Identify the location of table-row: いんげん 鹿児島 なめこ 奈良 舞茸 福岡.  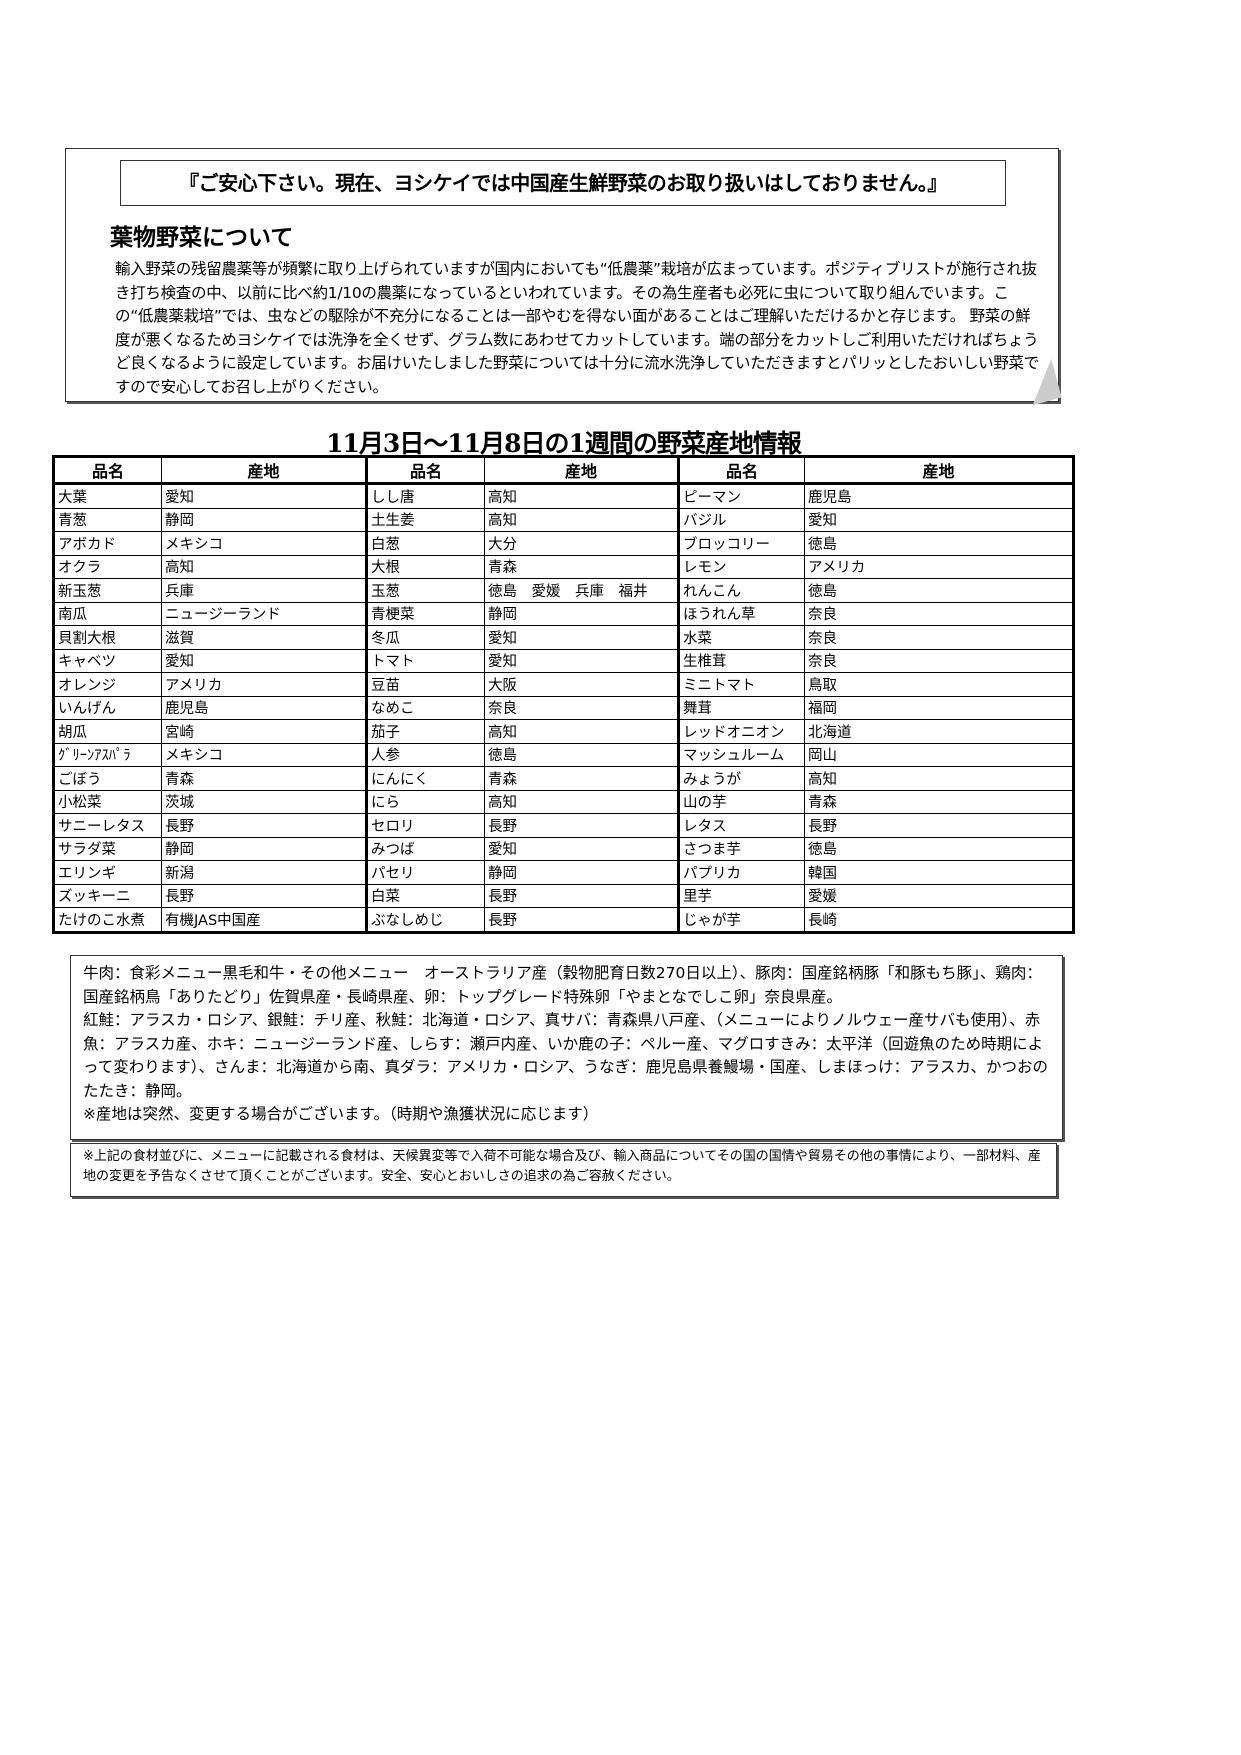
(563, 707).